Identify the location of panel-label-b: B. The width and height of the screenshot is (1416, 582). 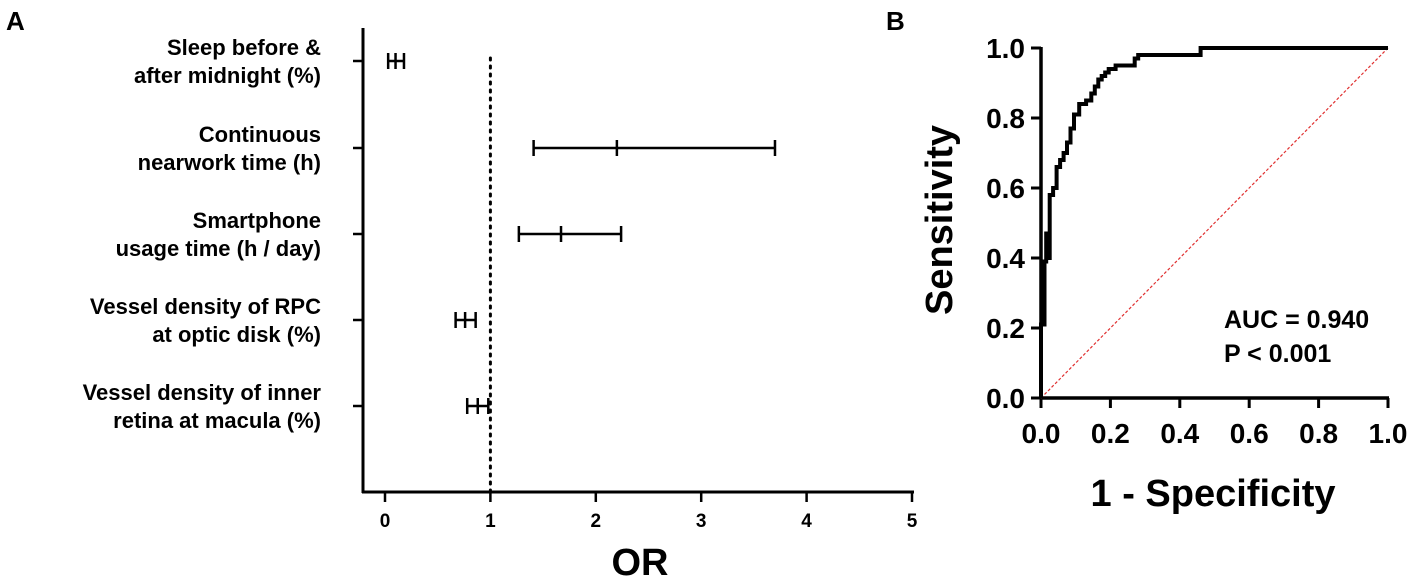
(895, 21).